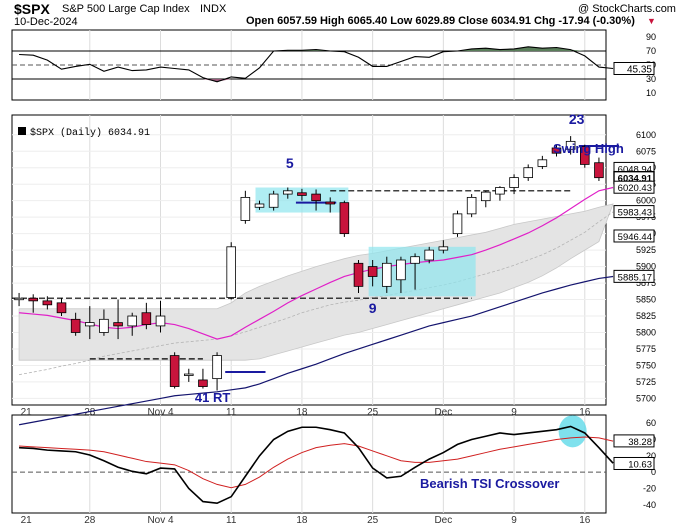 This screenshot has width=700, height=530. I want to click on price-x-label: 25, so click(373, 412).